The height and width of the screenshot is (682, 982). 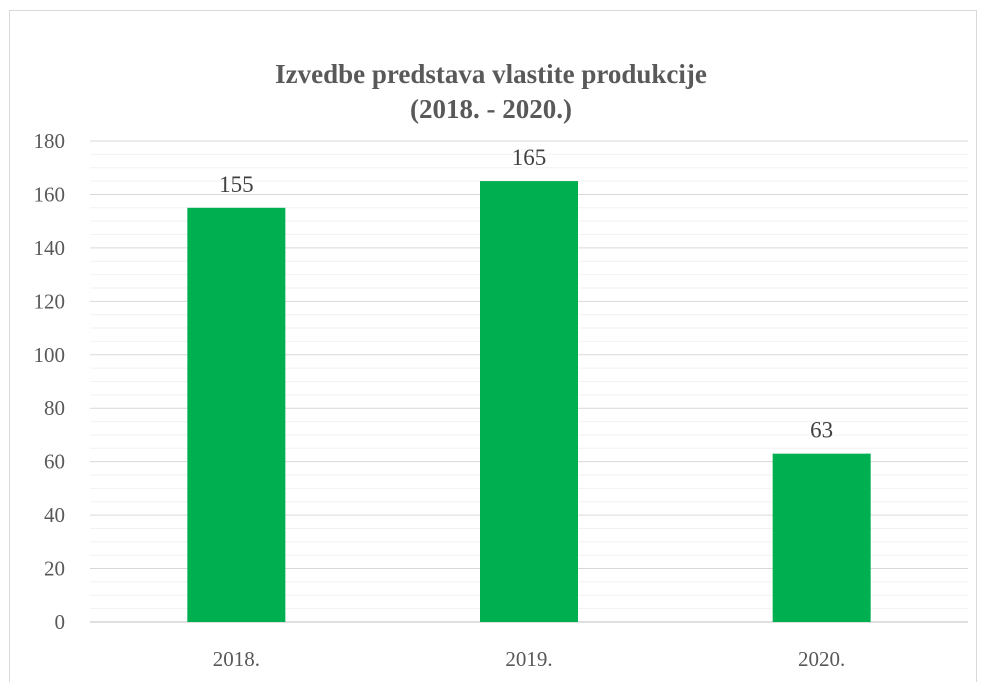 What do you see at coordinates (54, 462) in the screenshot?
I see `y-tick-label: 60` at bounding box center [54, 462].